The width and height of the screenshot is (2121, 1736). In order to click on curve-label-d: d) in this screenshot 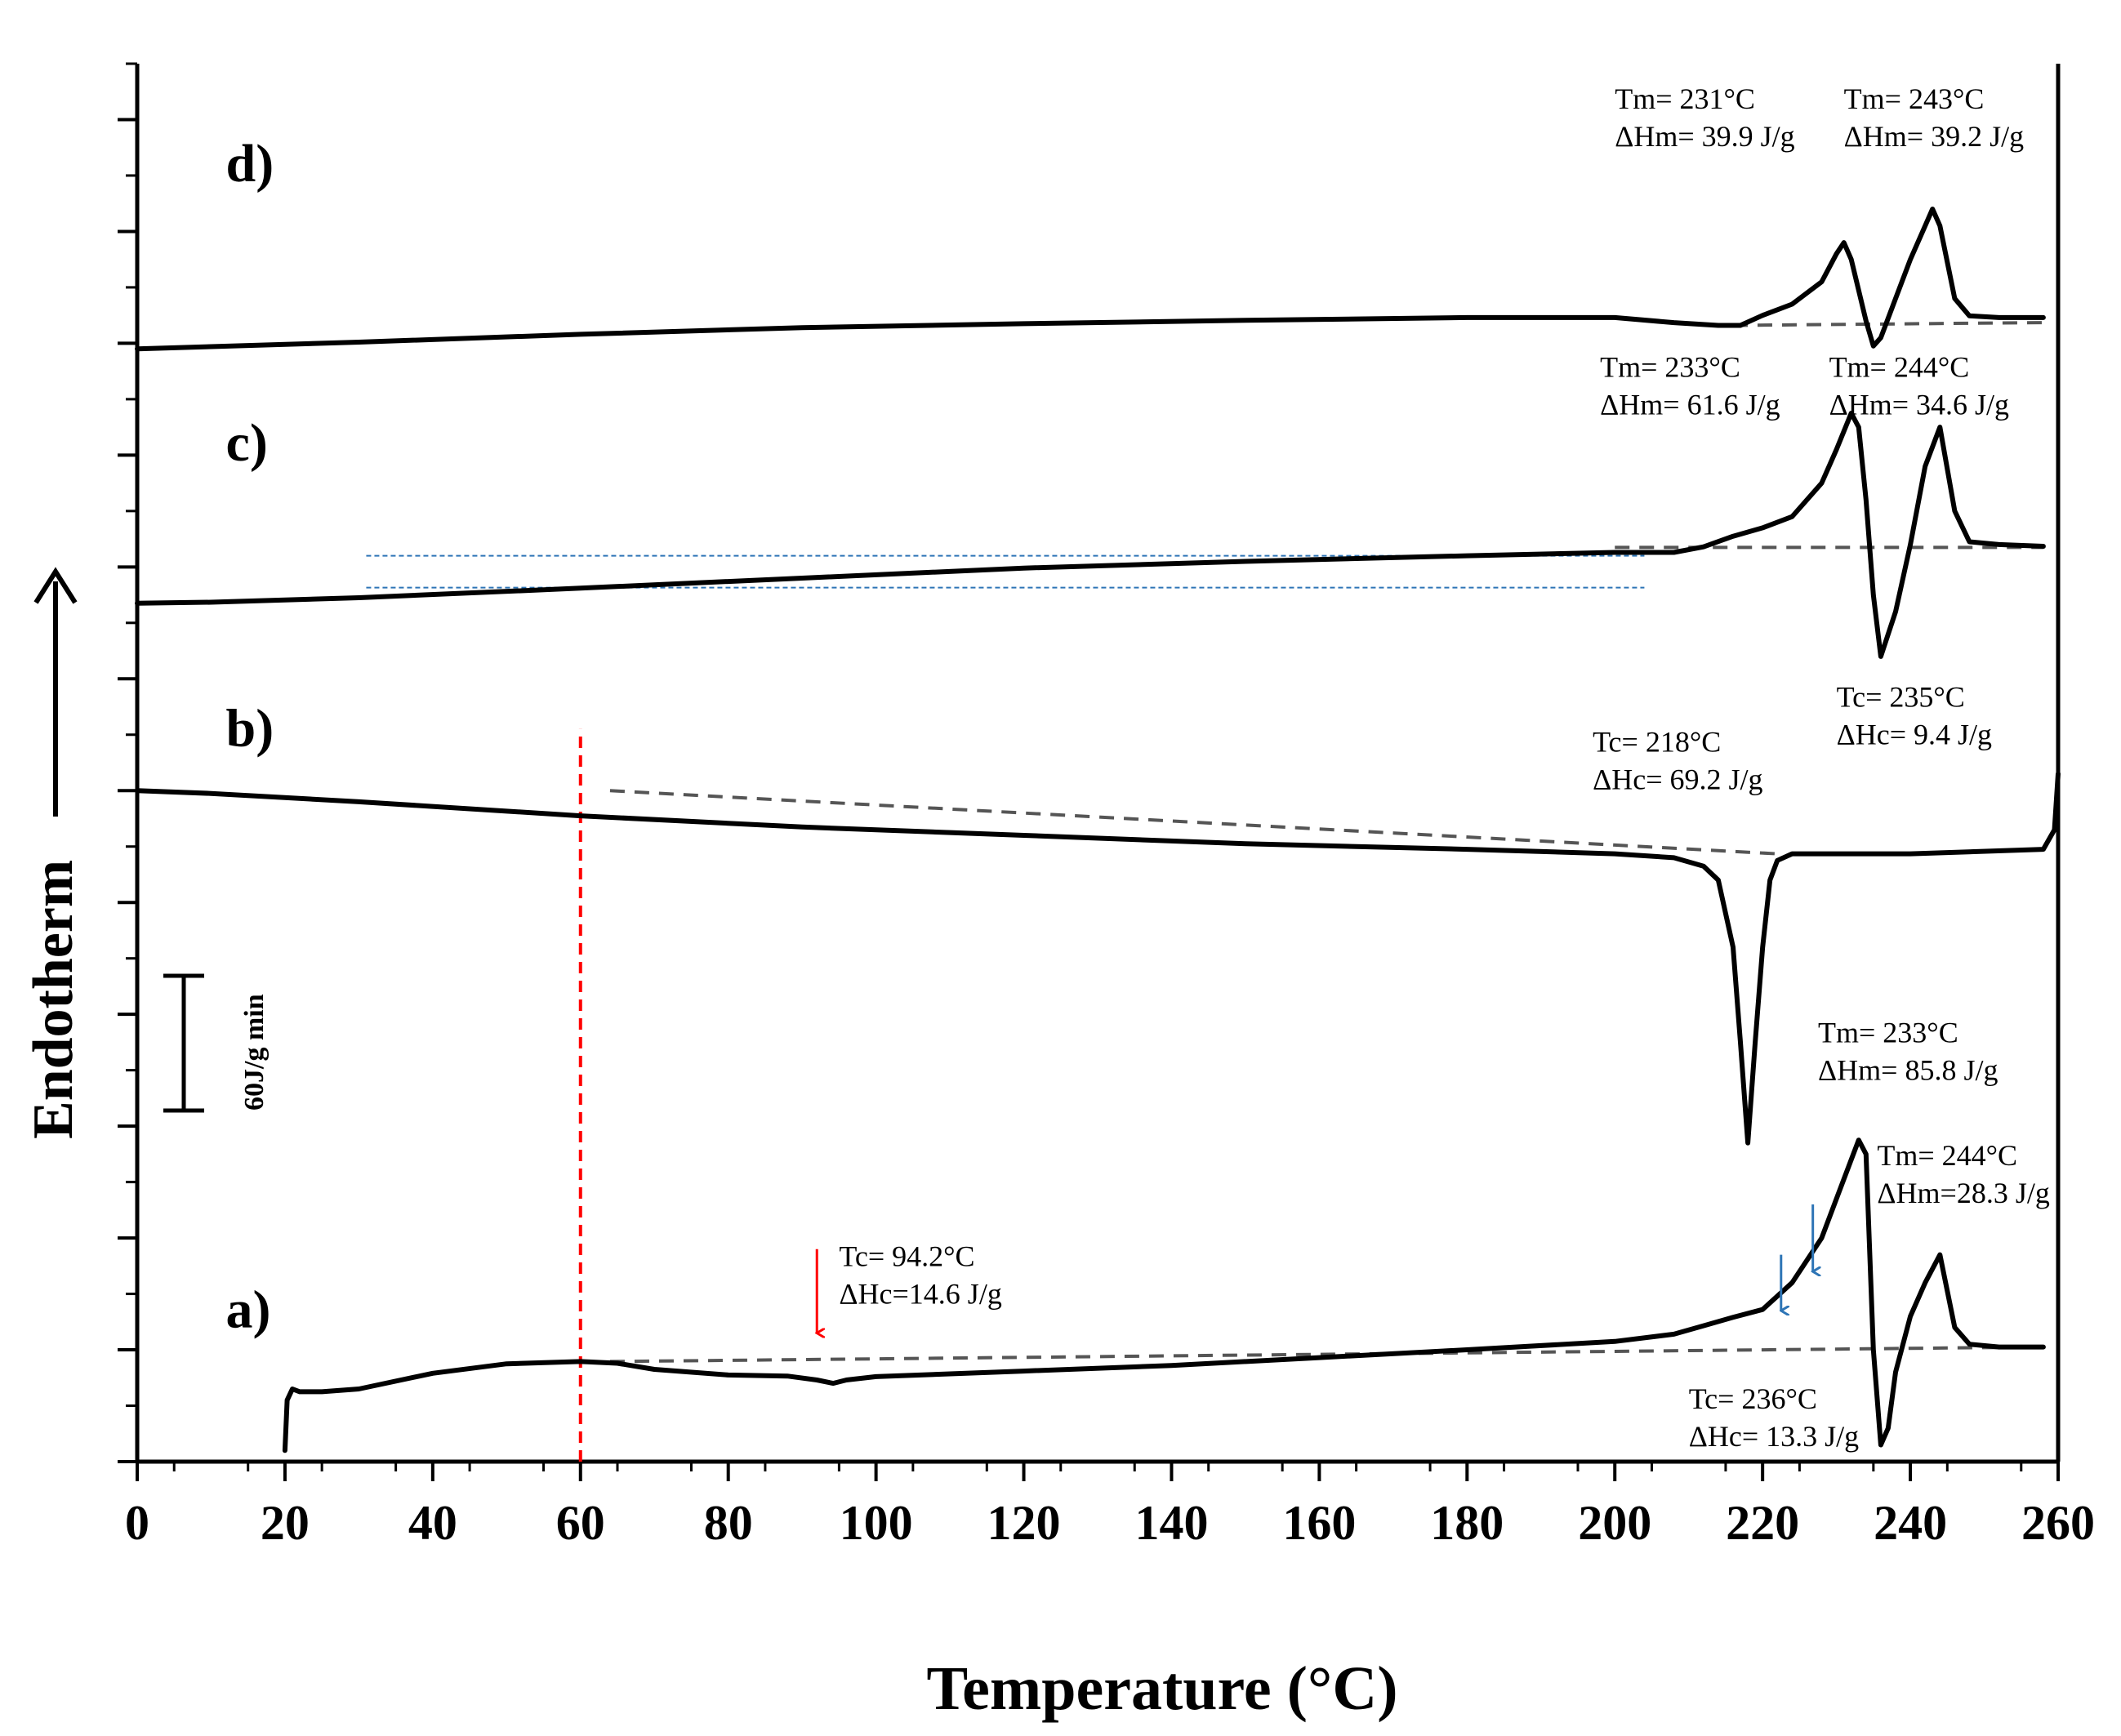, I will do `click(250, 164)`.